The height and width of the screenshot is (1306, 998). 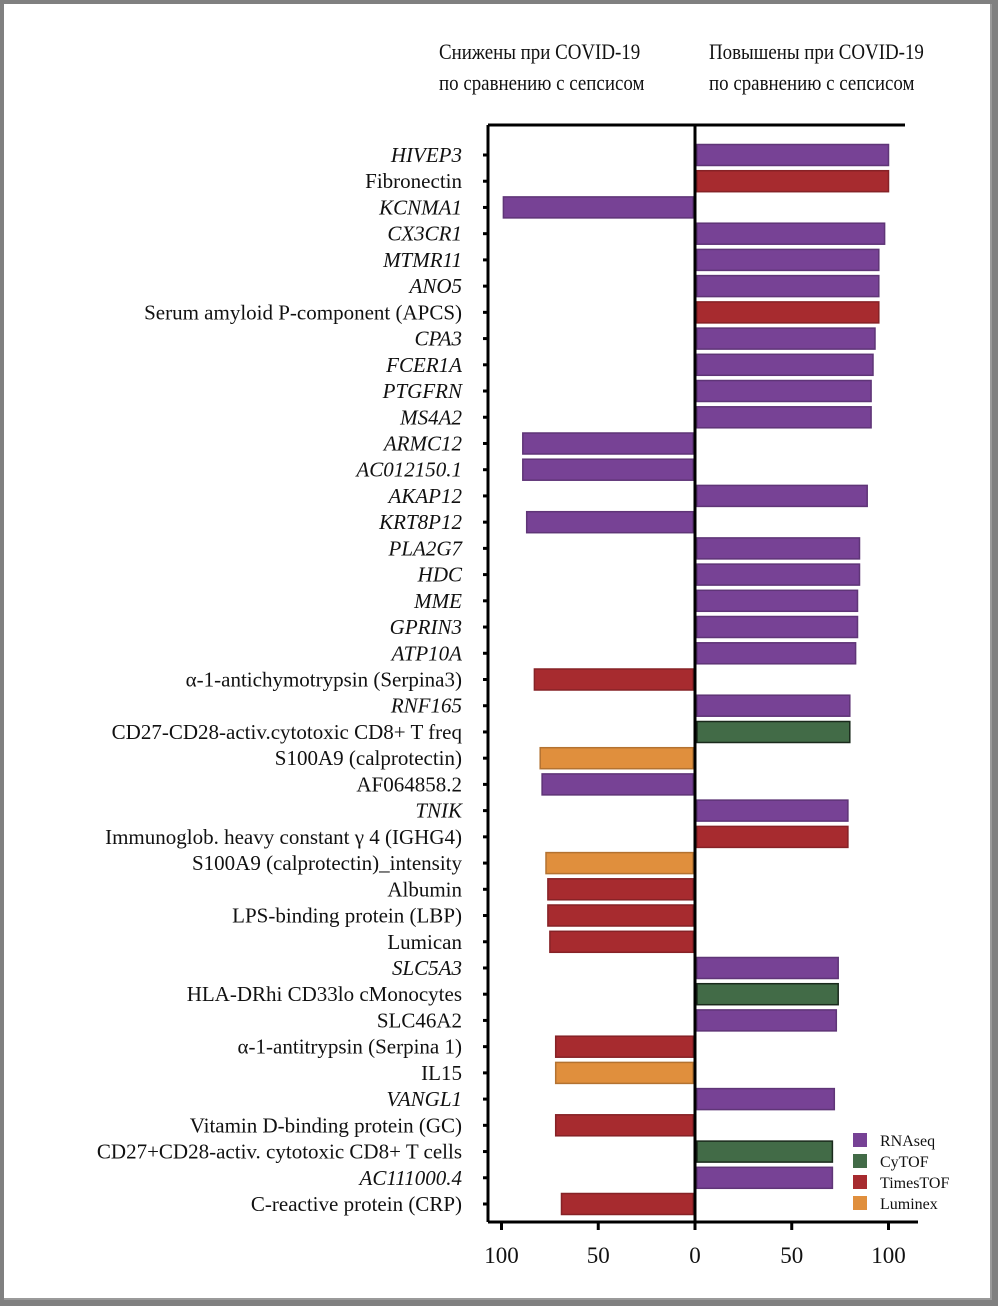 I want to click on category-label: SLC5A3, so click(x=427, y=968).